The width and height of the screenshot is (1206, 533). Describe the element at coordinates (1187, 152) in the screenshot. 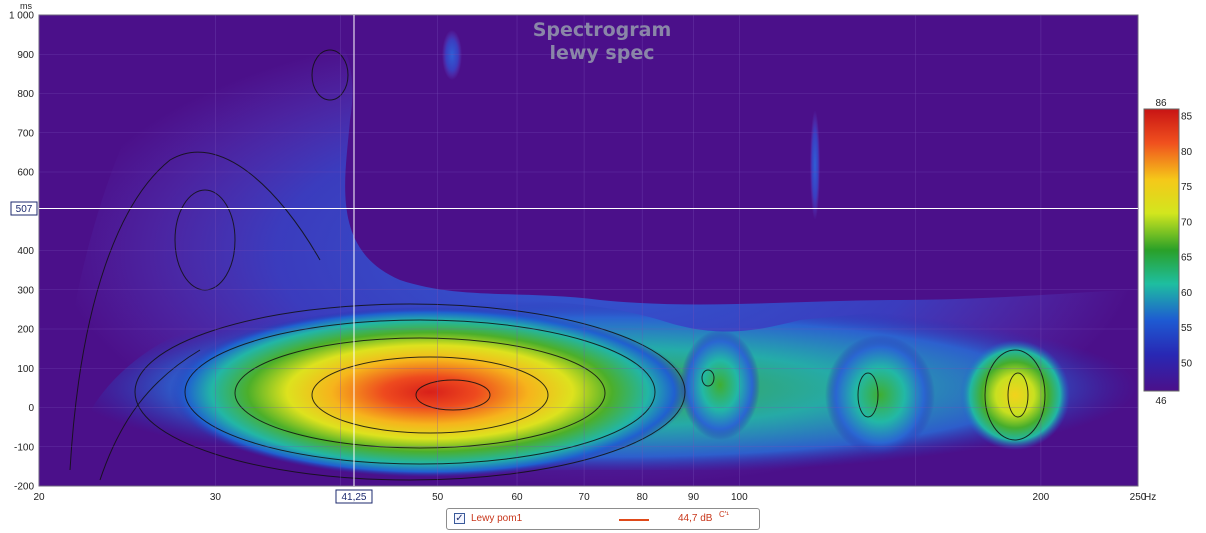

I see `colorbar-tick-label: 80` at that location.